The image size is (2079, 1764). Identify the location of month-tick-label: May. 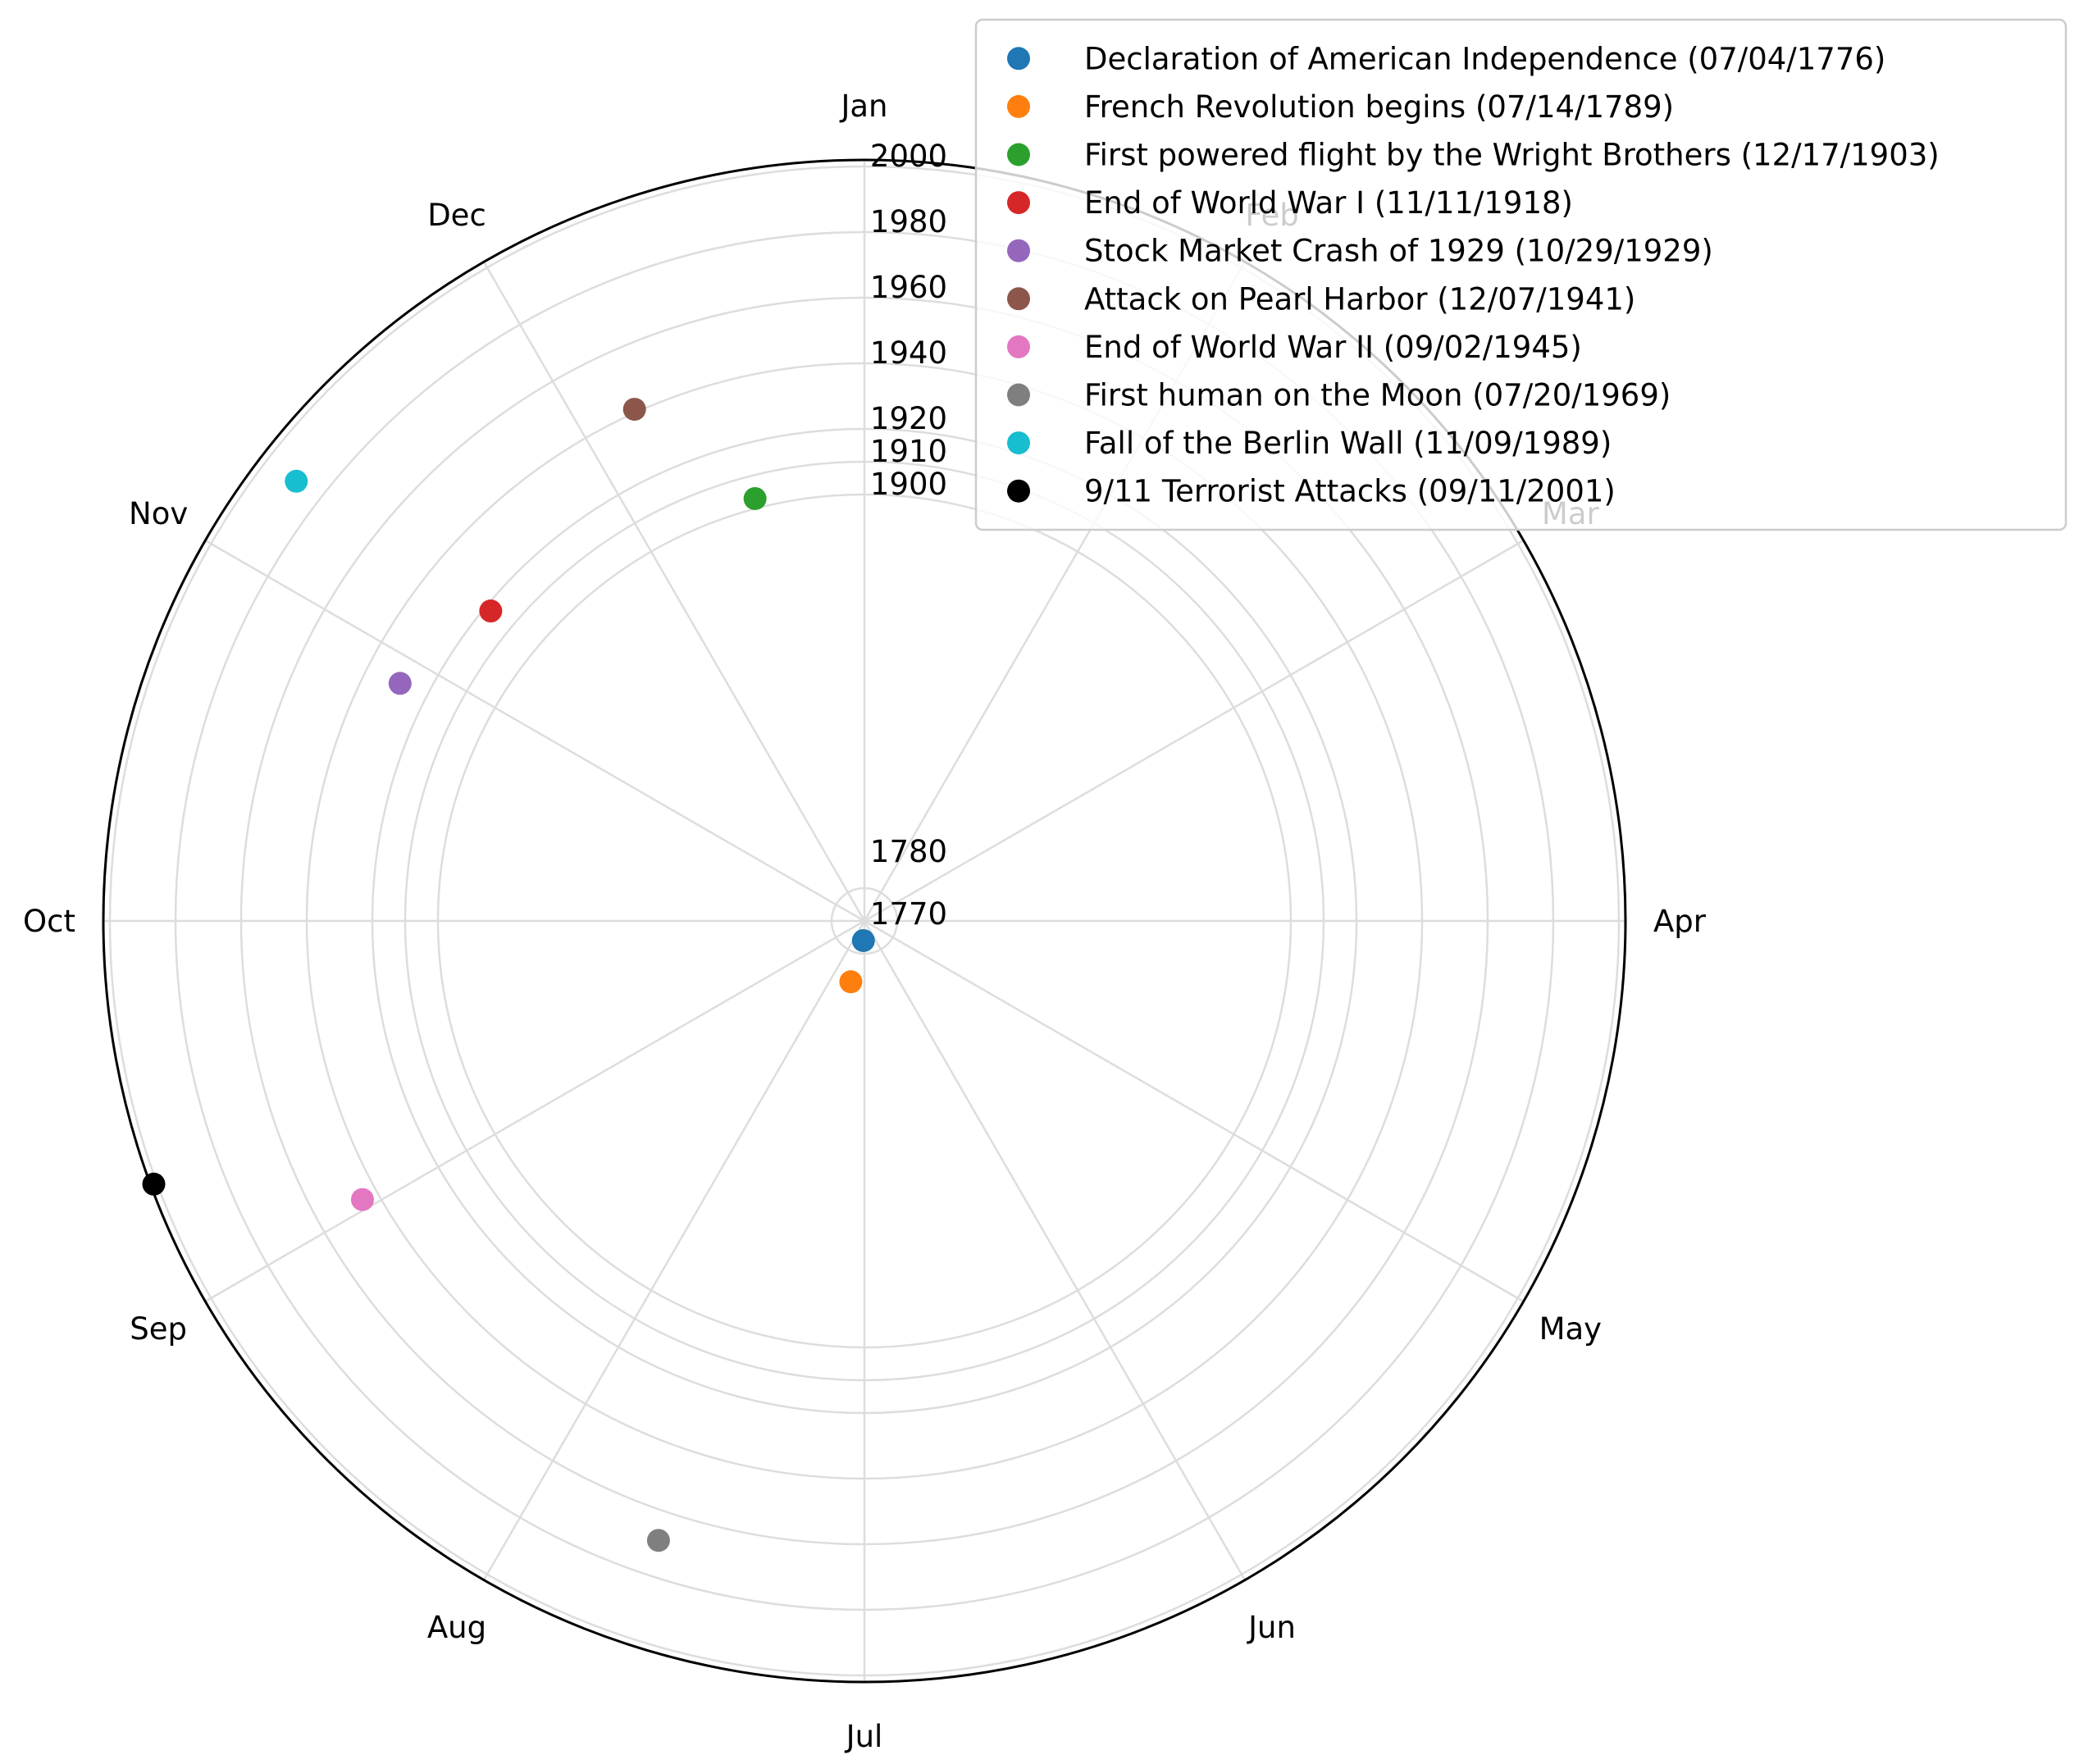
(1571, 1329).